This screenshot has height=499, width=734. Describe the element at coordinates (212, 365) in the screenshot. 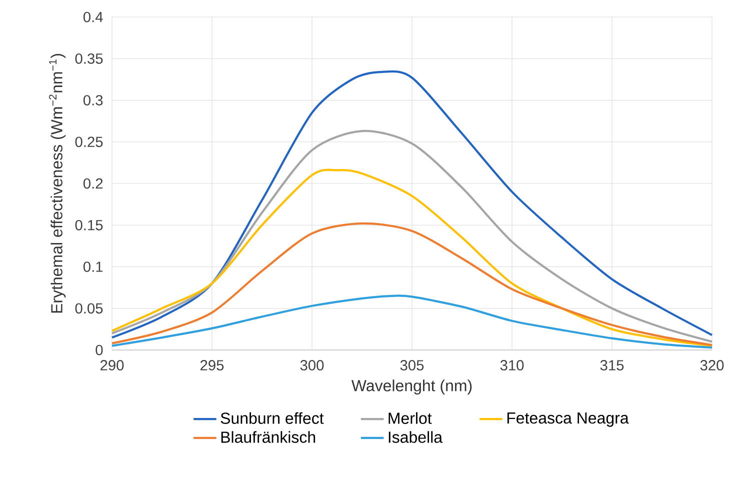

I see `x-tick-label: 295` at that location.